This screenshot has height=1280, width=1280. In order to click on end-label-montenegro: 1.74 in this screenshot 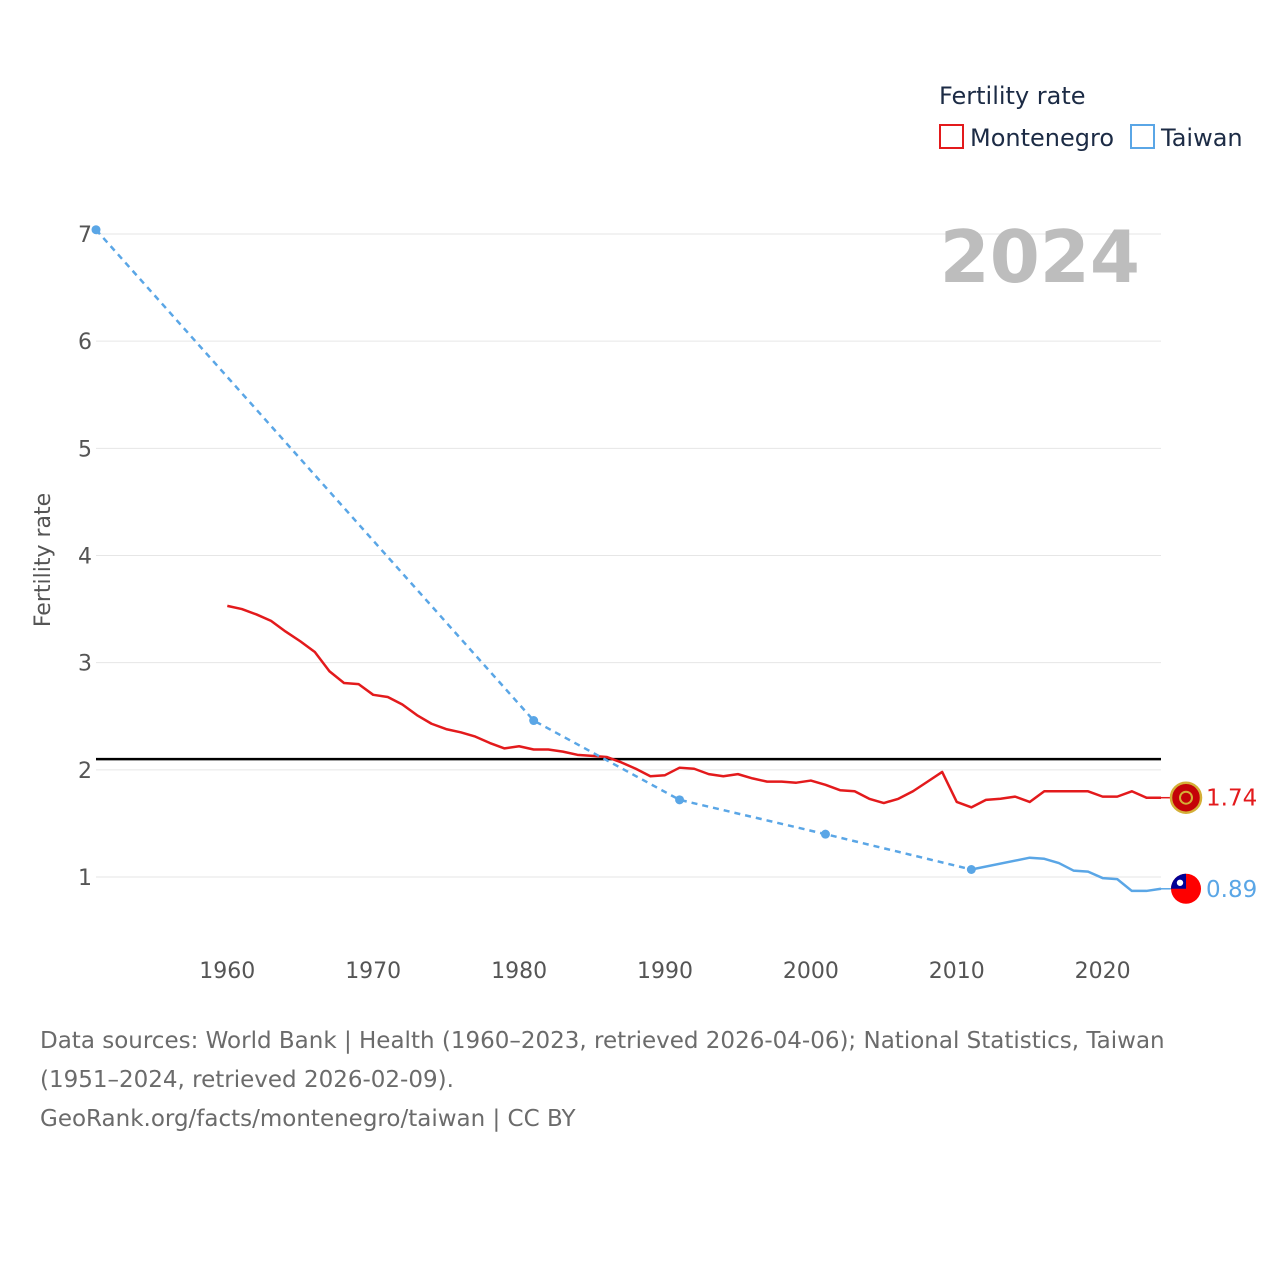, I will do `click(1231, 799)`.